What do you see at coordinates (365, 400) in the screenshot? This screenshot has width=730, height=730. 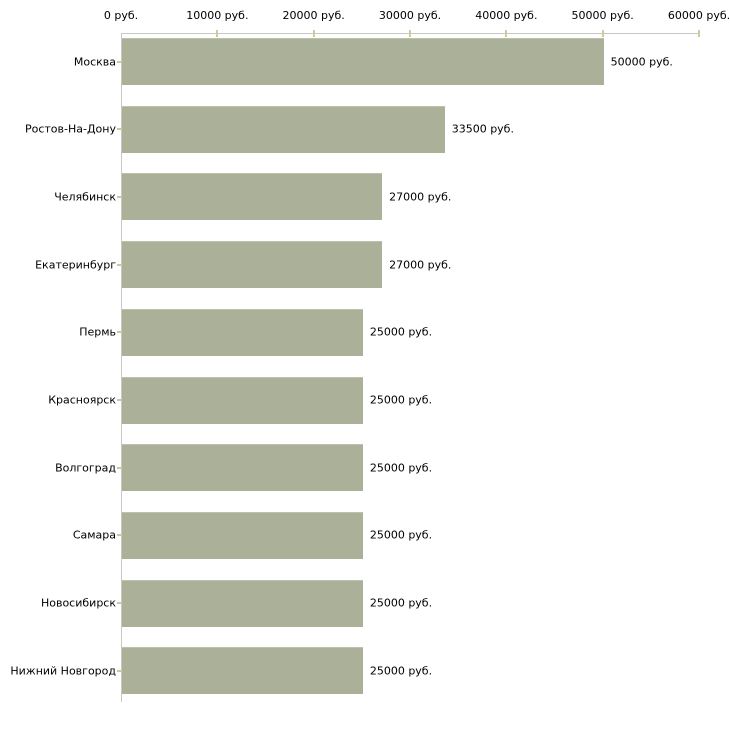 I see `bar-row: Красноярск 25000 руб.` at bounding box center [365, 400].